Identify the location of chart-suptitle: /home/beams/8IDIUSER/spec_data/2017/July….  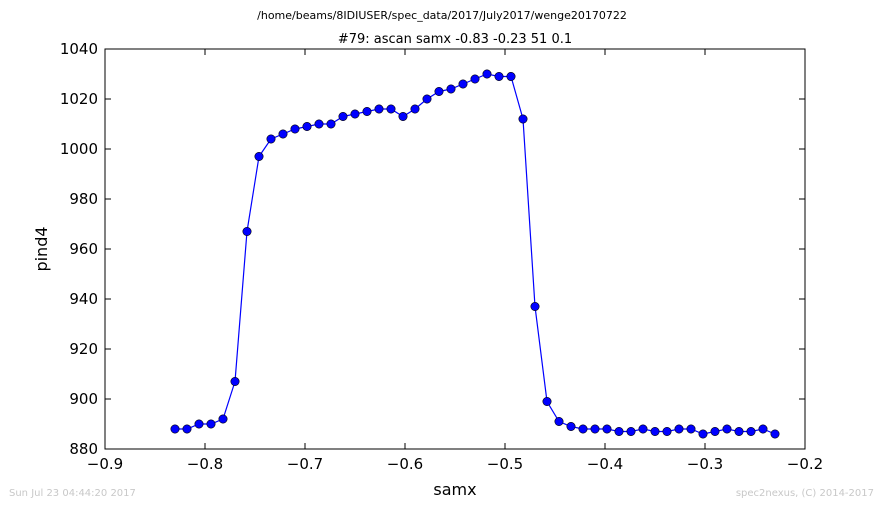
(442, 15).